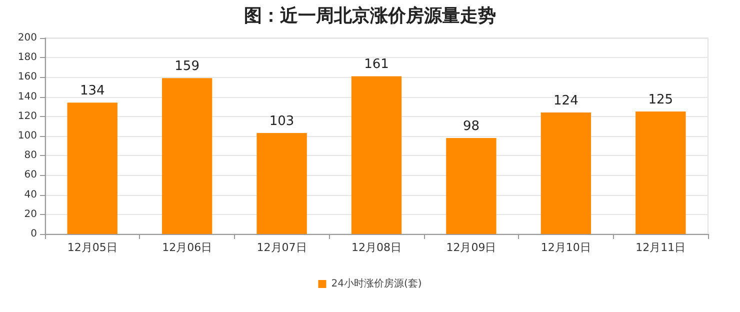 The image size is (740, 312). I want to click on data-label: 134, so click(92, 91).